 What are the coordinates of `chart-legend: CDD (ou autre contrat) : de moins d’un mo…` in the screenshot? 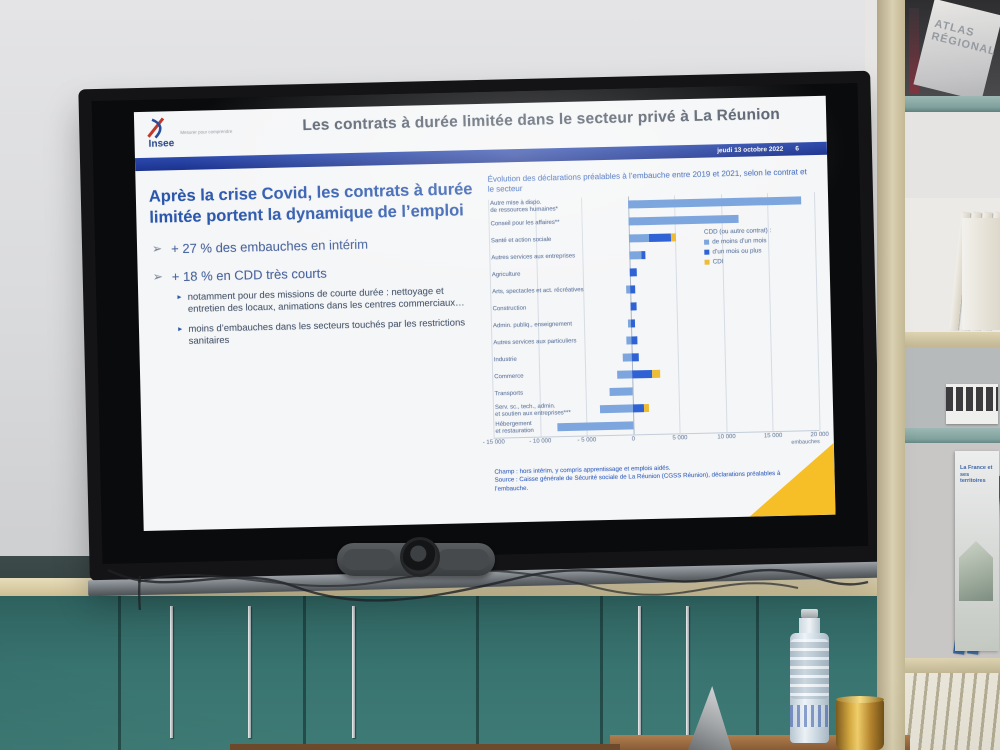 It's located at (759, 246).